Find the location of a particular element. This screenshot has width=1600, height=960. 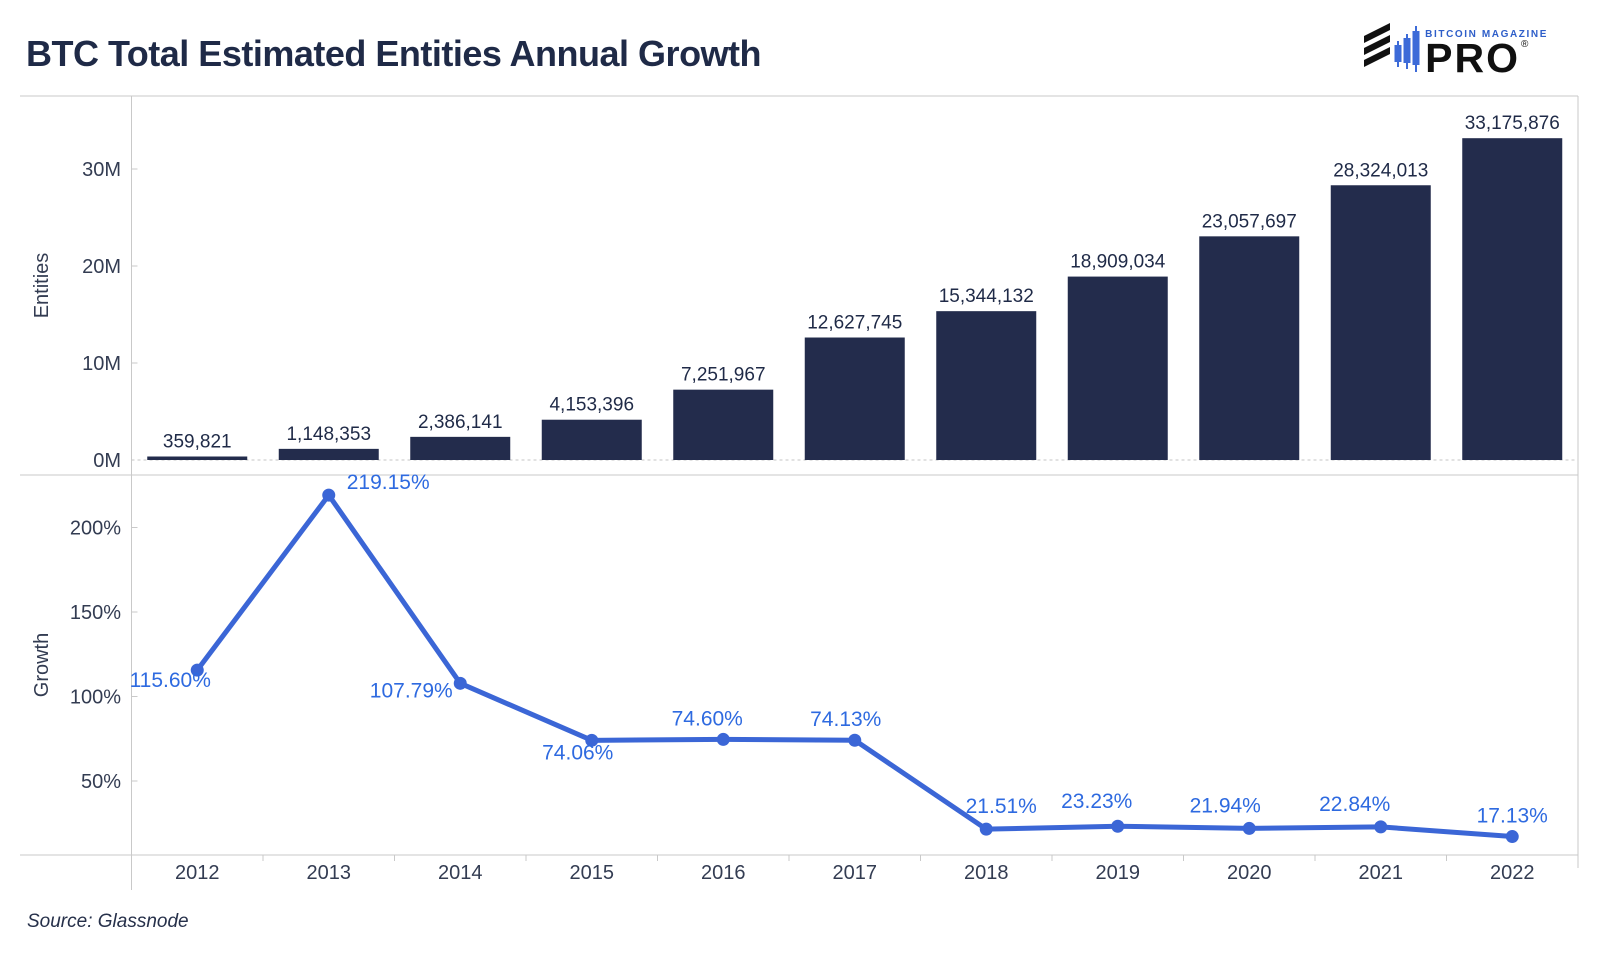

y-tick-label-entities: 30M is located at coordinates (101, 170).